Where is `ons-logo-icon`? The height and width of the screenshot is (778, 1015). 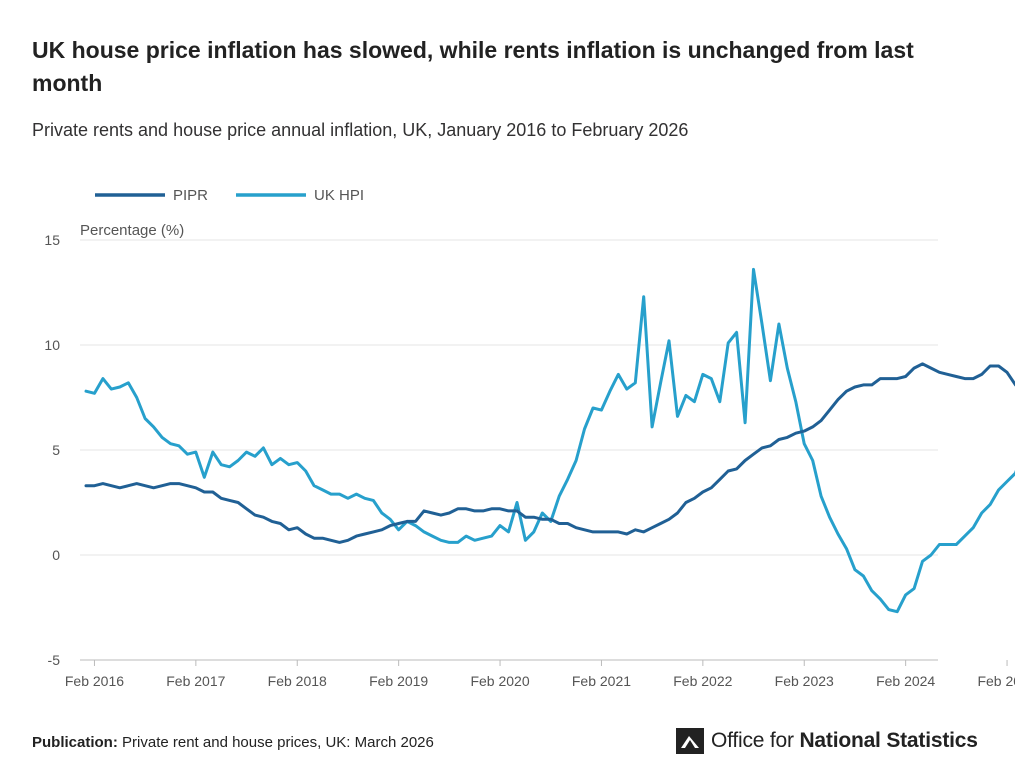
ons-logo-icon is located at coordinates (690, 741).